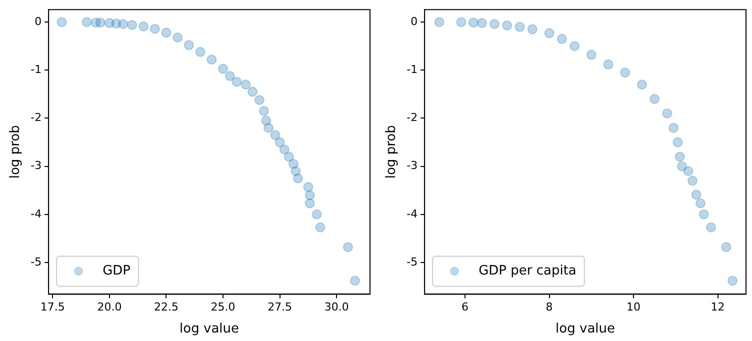  Describe the element at coordinates (52, 307) in the screenshot. I see `x-tick-label: 17.5` at that location.